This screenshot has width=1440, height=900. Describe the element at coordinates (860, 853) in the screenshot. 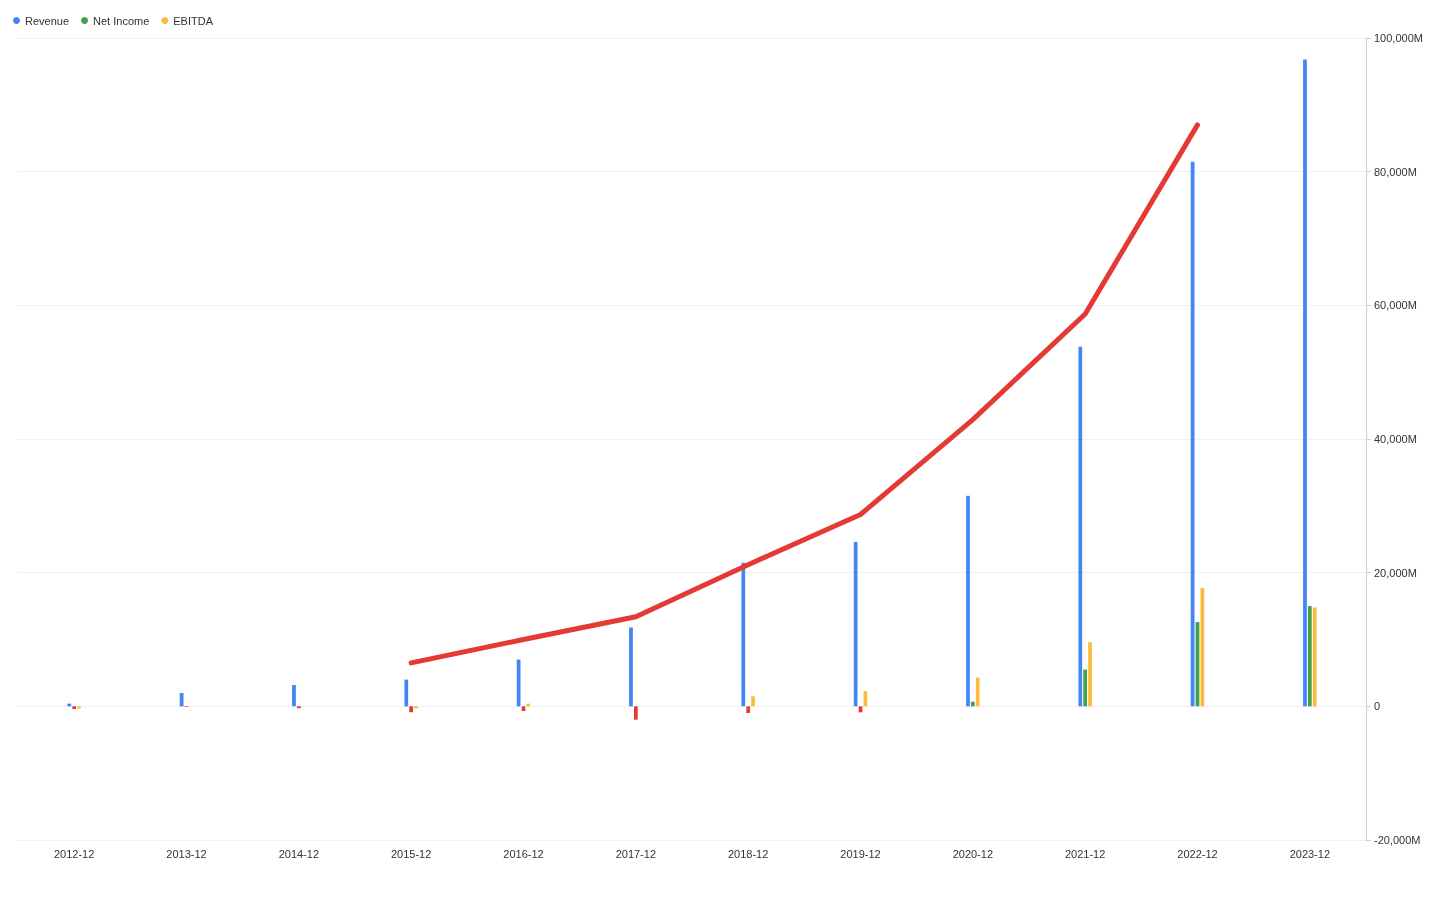

I see `x-tick-label: 2019-12` at that location.